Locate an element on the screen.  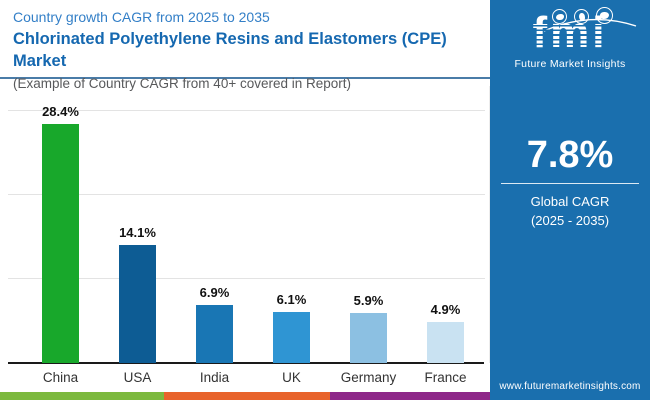
x-axis-label-usa: USA is located at coordinates (137, 377).